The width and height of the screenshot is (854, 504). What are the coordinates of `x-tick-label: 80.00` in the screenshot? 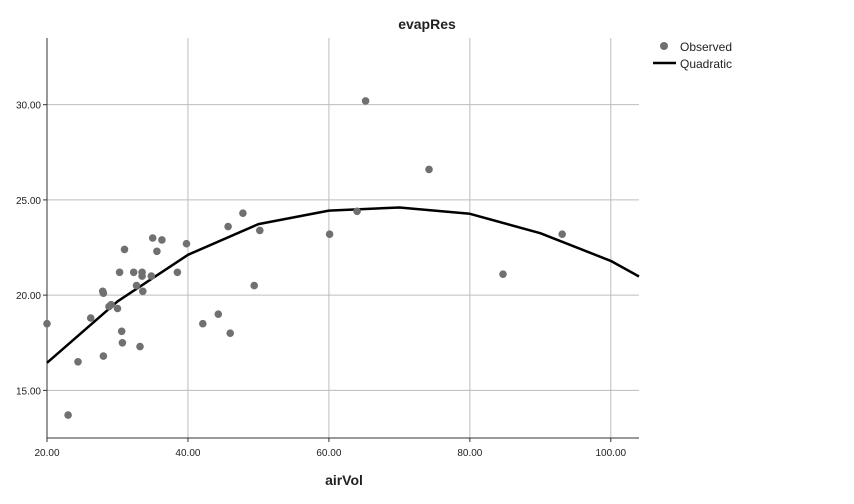 It's located at (469, 453).